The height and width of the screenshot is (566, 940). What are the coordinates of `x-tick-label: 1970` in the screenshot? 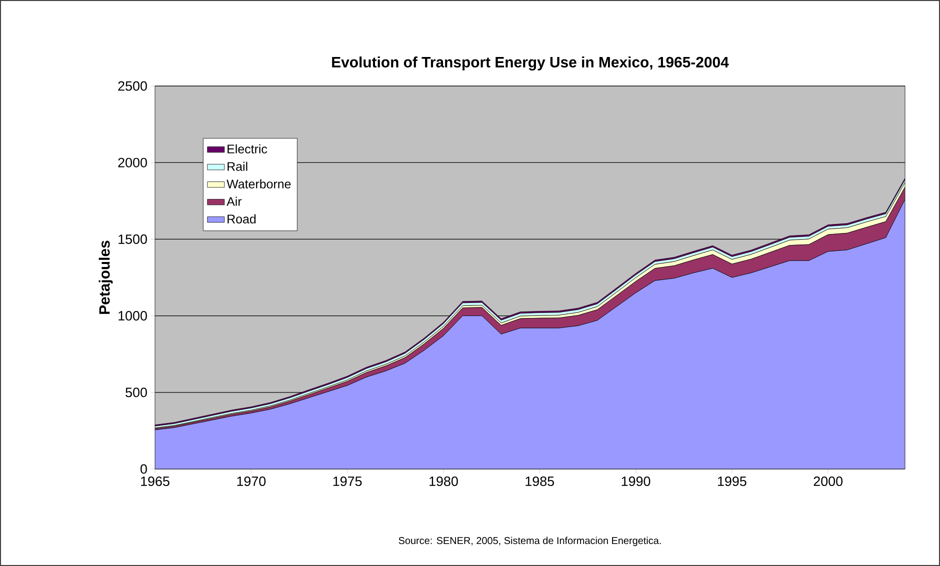 It's located at (251, 481).